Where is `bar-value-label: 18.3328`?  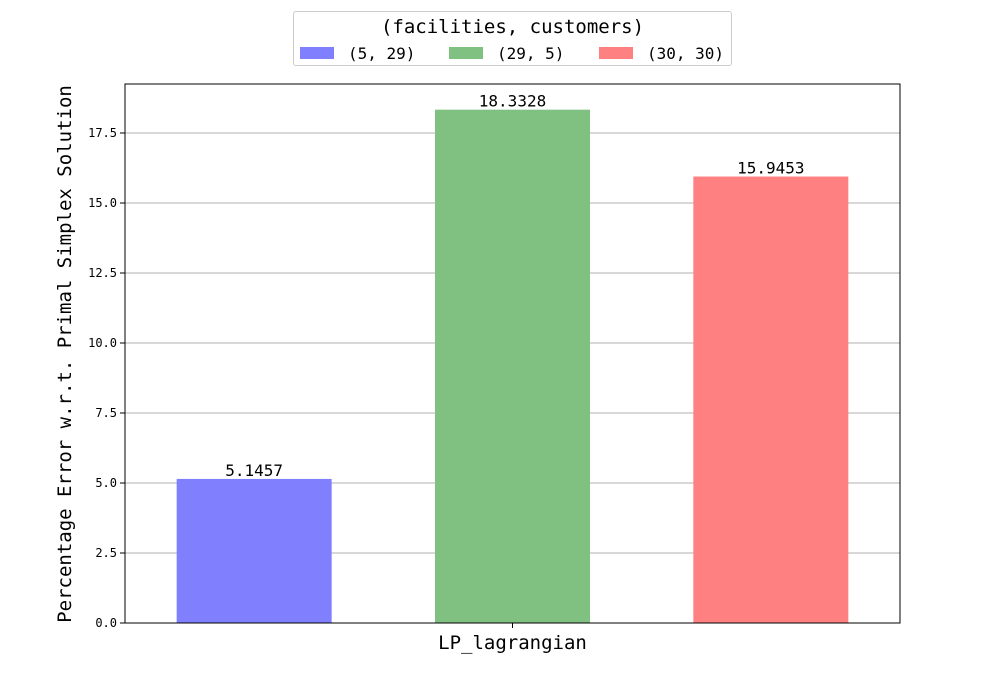 bar-value-label: 18.3328 is located at coordinates (512, 101).